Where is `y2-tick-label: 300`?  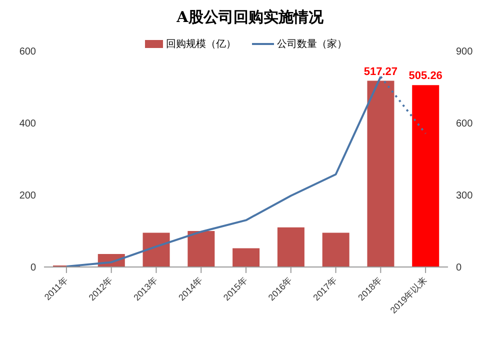
y2-tick-label: 300 is located at coordinates (465, 196).